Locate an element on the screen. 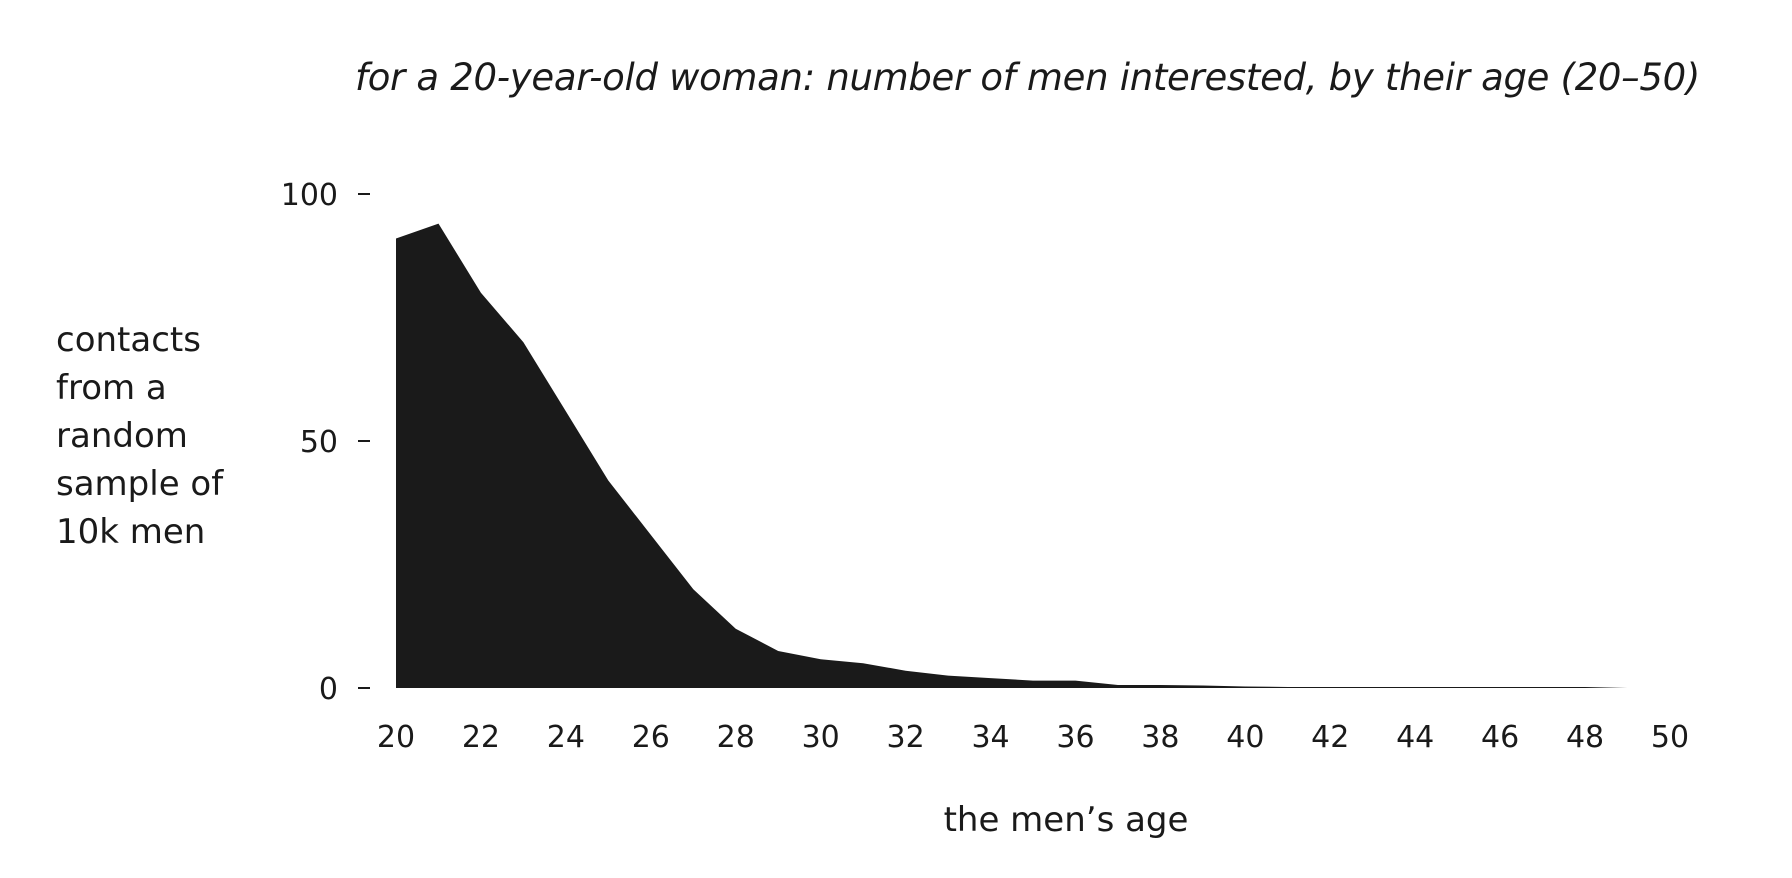  x-tick-label: 32 is located at coordinates (906, 737).